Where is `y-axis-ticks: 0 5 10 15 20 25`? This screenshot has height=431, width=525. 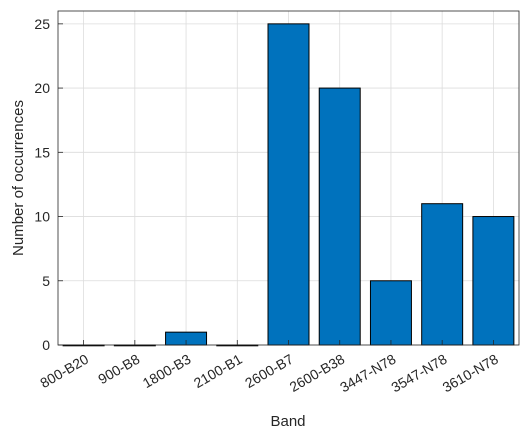 y-axis-ticks: 0 5 10 15 20 25 is located at coordinates (48, 184).